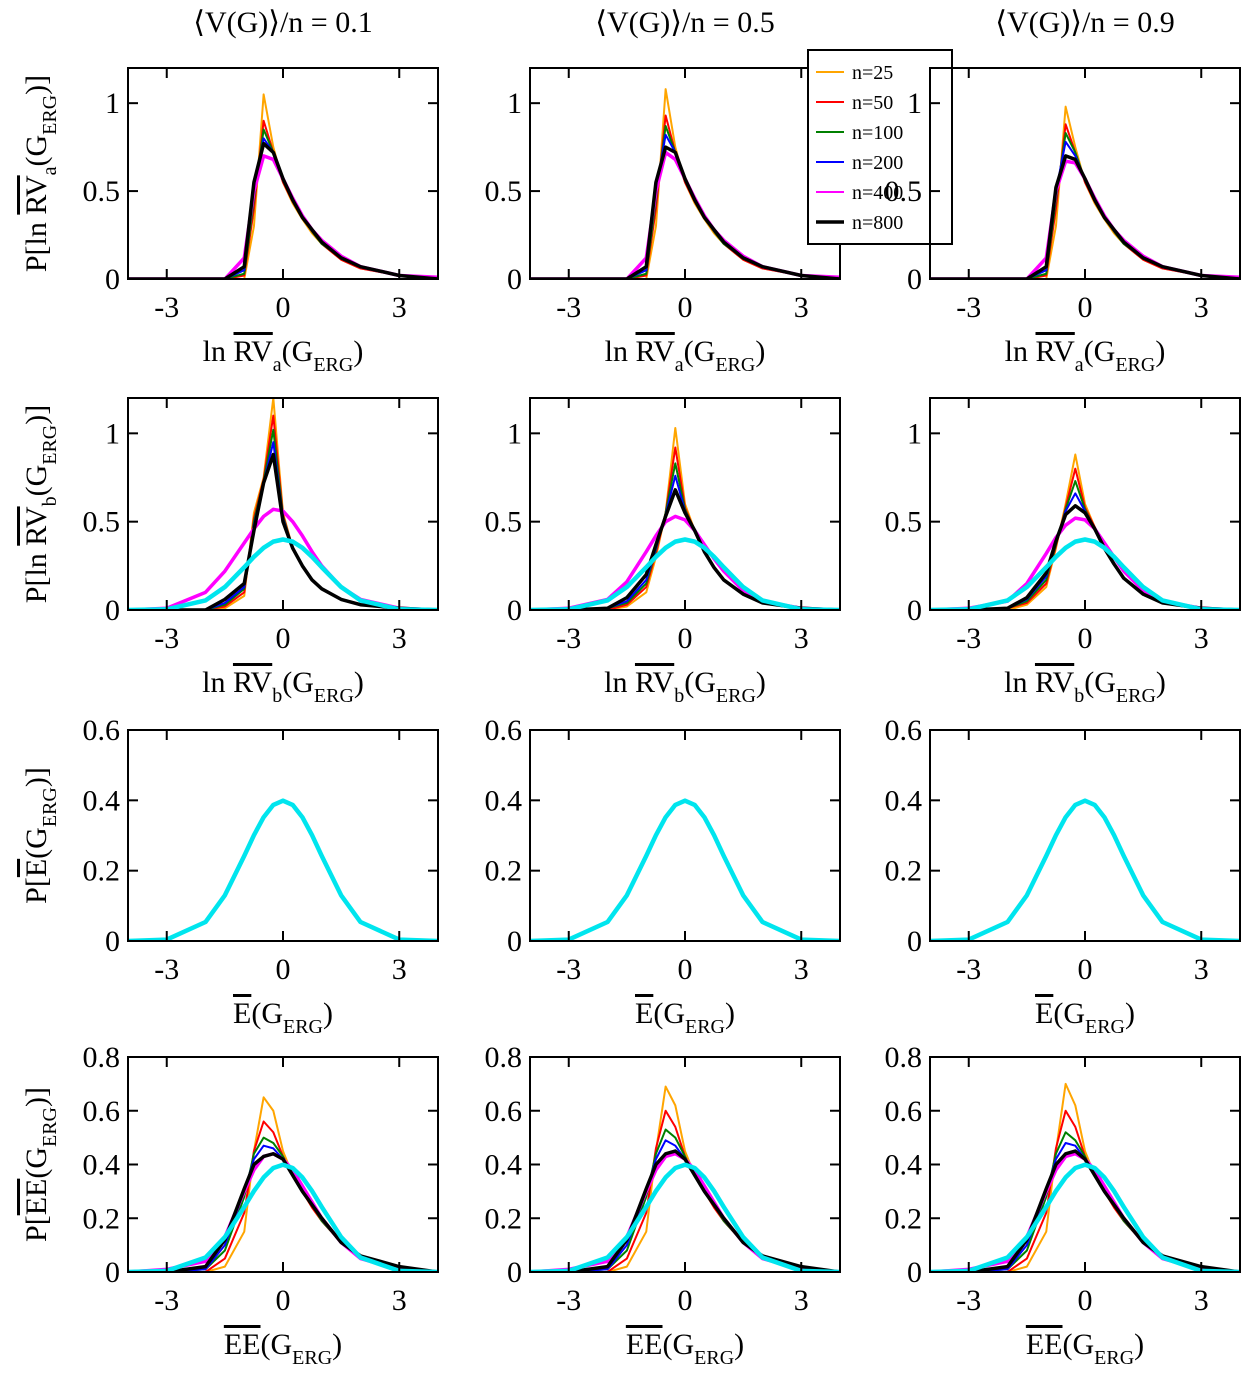 The height and width of the screenshot is (1377, 1246). I want to click on y-tick-label: 0.8, so click(102, 1057).